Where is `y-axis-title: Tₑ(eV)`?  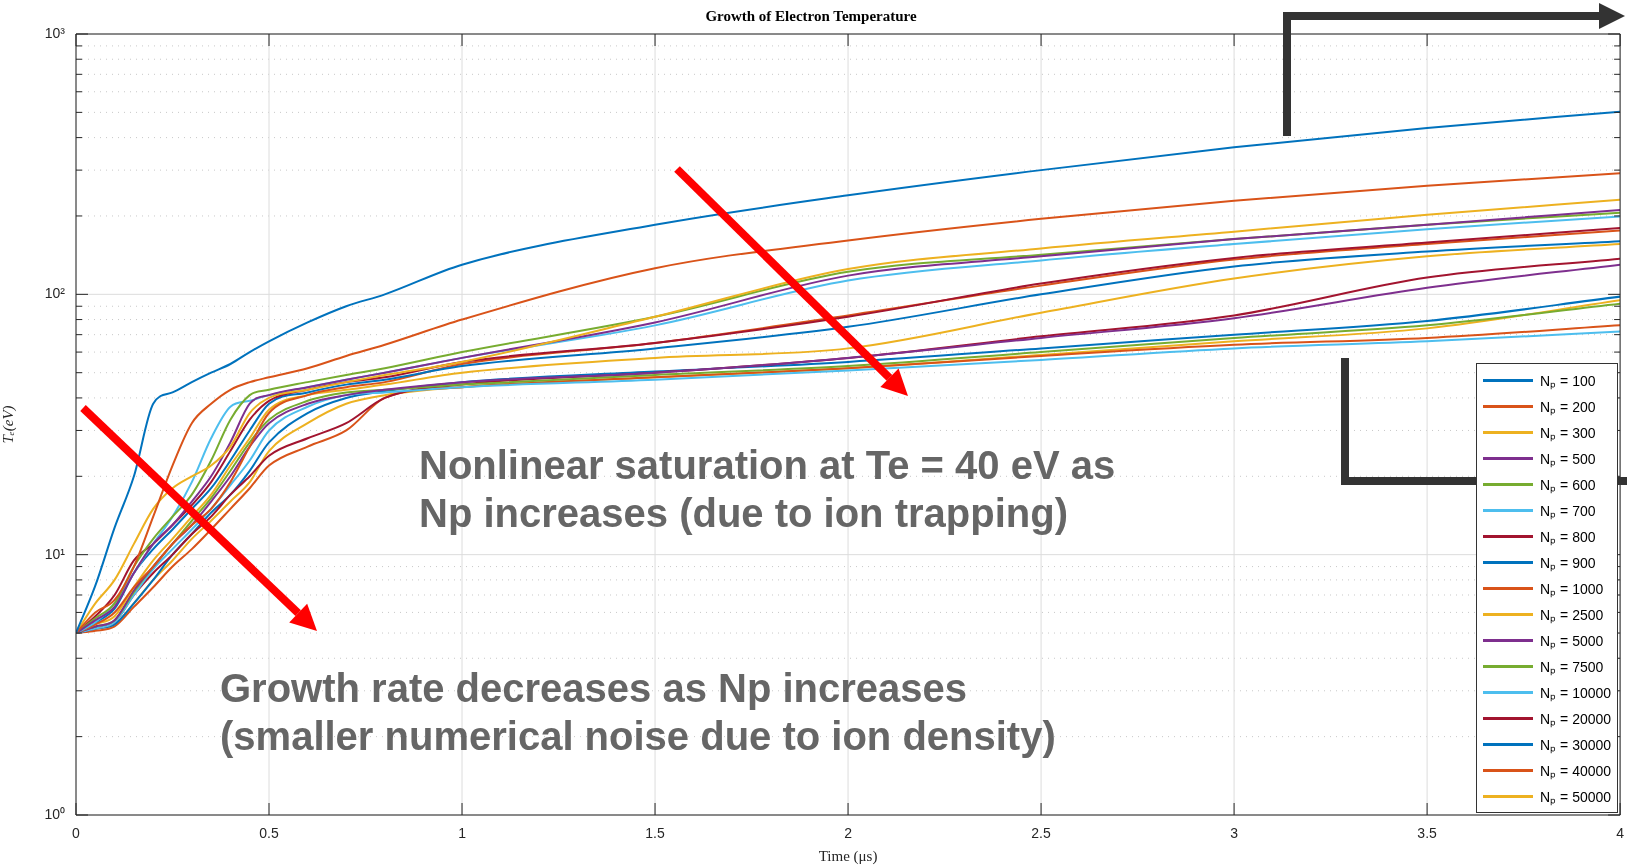 y-axis-title: Tₑ(eV) is located at coordinates (8, 424).